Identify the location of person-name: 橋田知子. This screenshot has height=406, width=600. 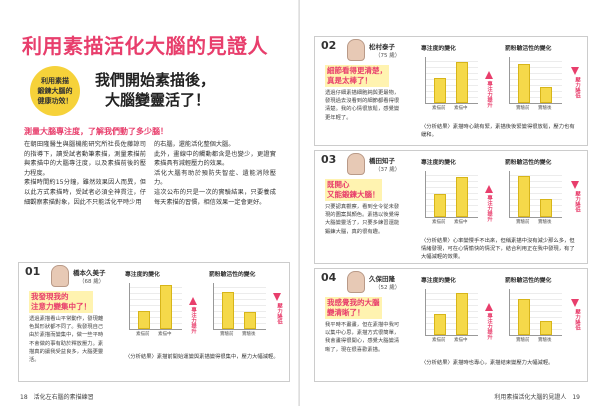
(382, 161).